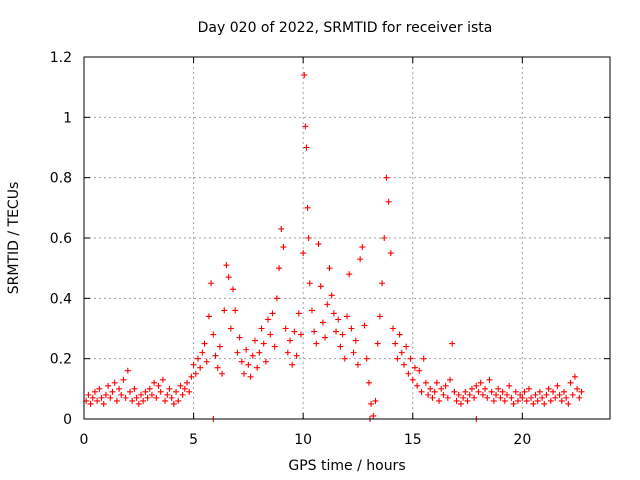  Describe the element at coordinates (61, 58) in the screenshot. I see `y-tick-label: 1.2` at that location.